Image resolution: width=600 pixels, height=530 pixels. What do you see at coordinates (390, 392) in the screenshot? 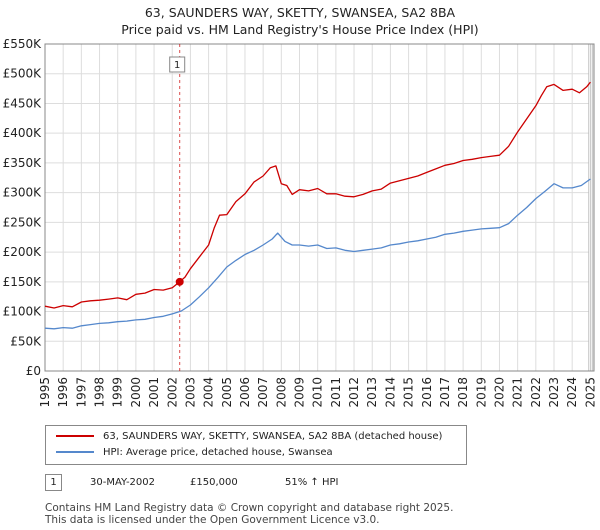
I see `x-tick-label: 2014` at bounding box center [390, 392].